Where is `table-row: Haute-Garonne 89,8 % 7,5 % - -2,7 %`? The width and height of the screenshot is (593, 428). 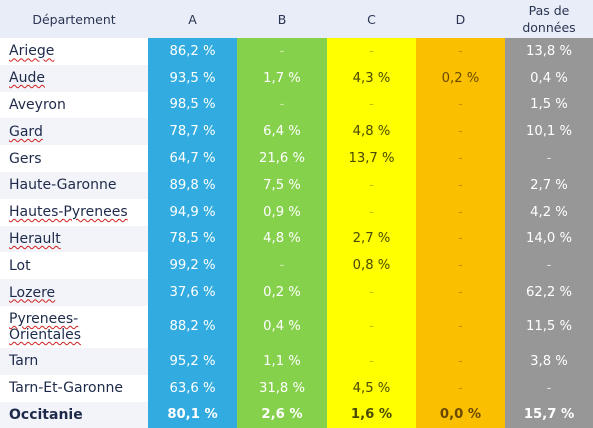 table-row: Haute-Garonne 89,8 % 7,5 % - -2,7 % is located at coordinates (296, 185).